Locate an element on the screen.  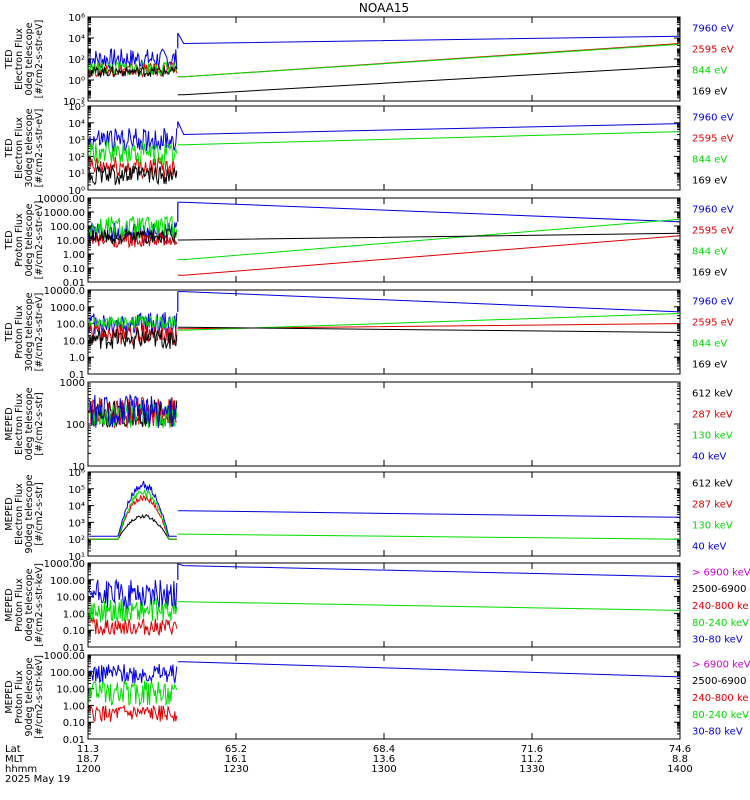
ytick-label: 1000 is located at coordinates (72, 383).